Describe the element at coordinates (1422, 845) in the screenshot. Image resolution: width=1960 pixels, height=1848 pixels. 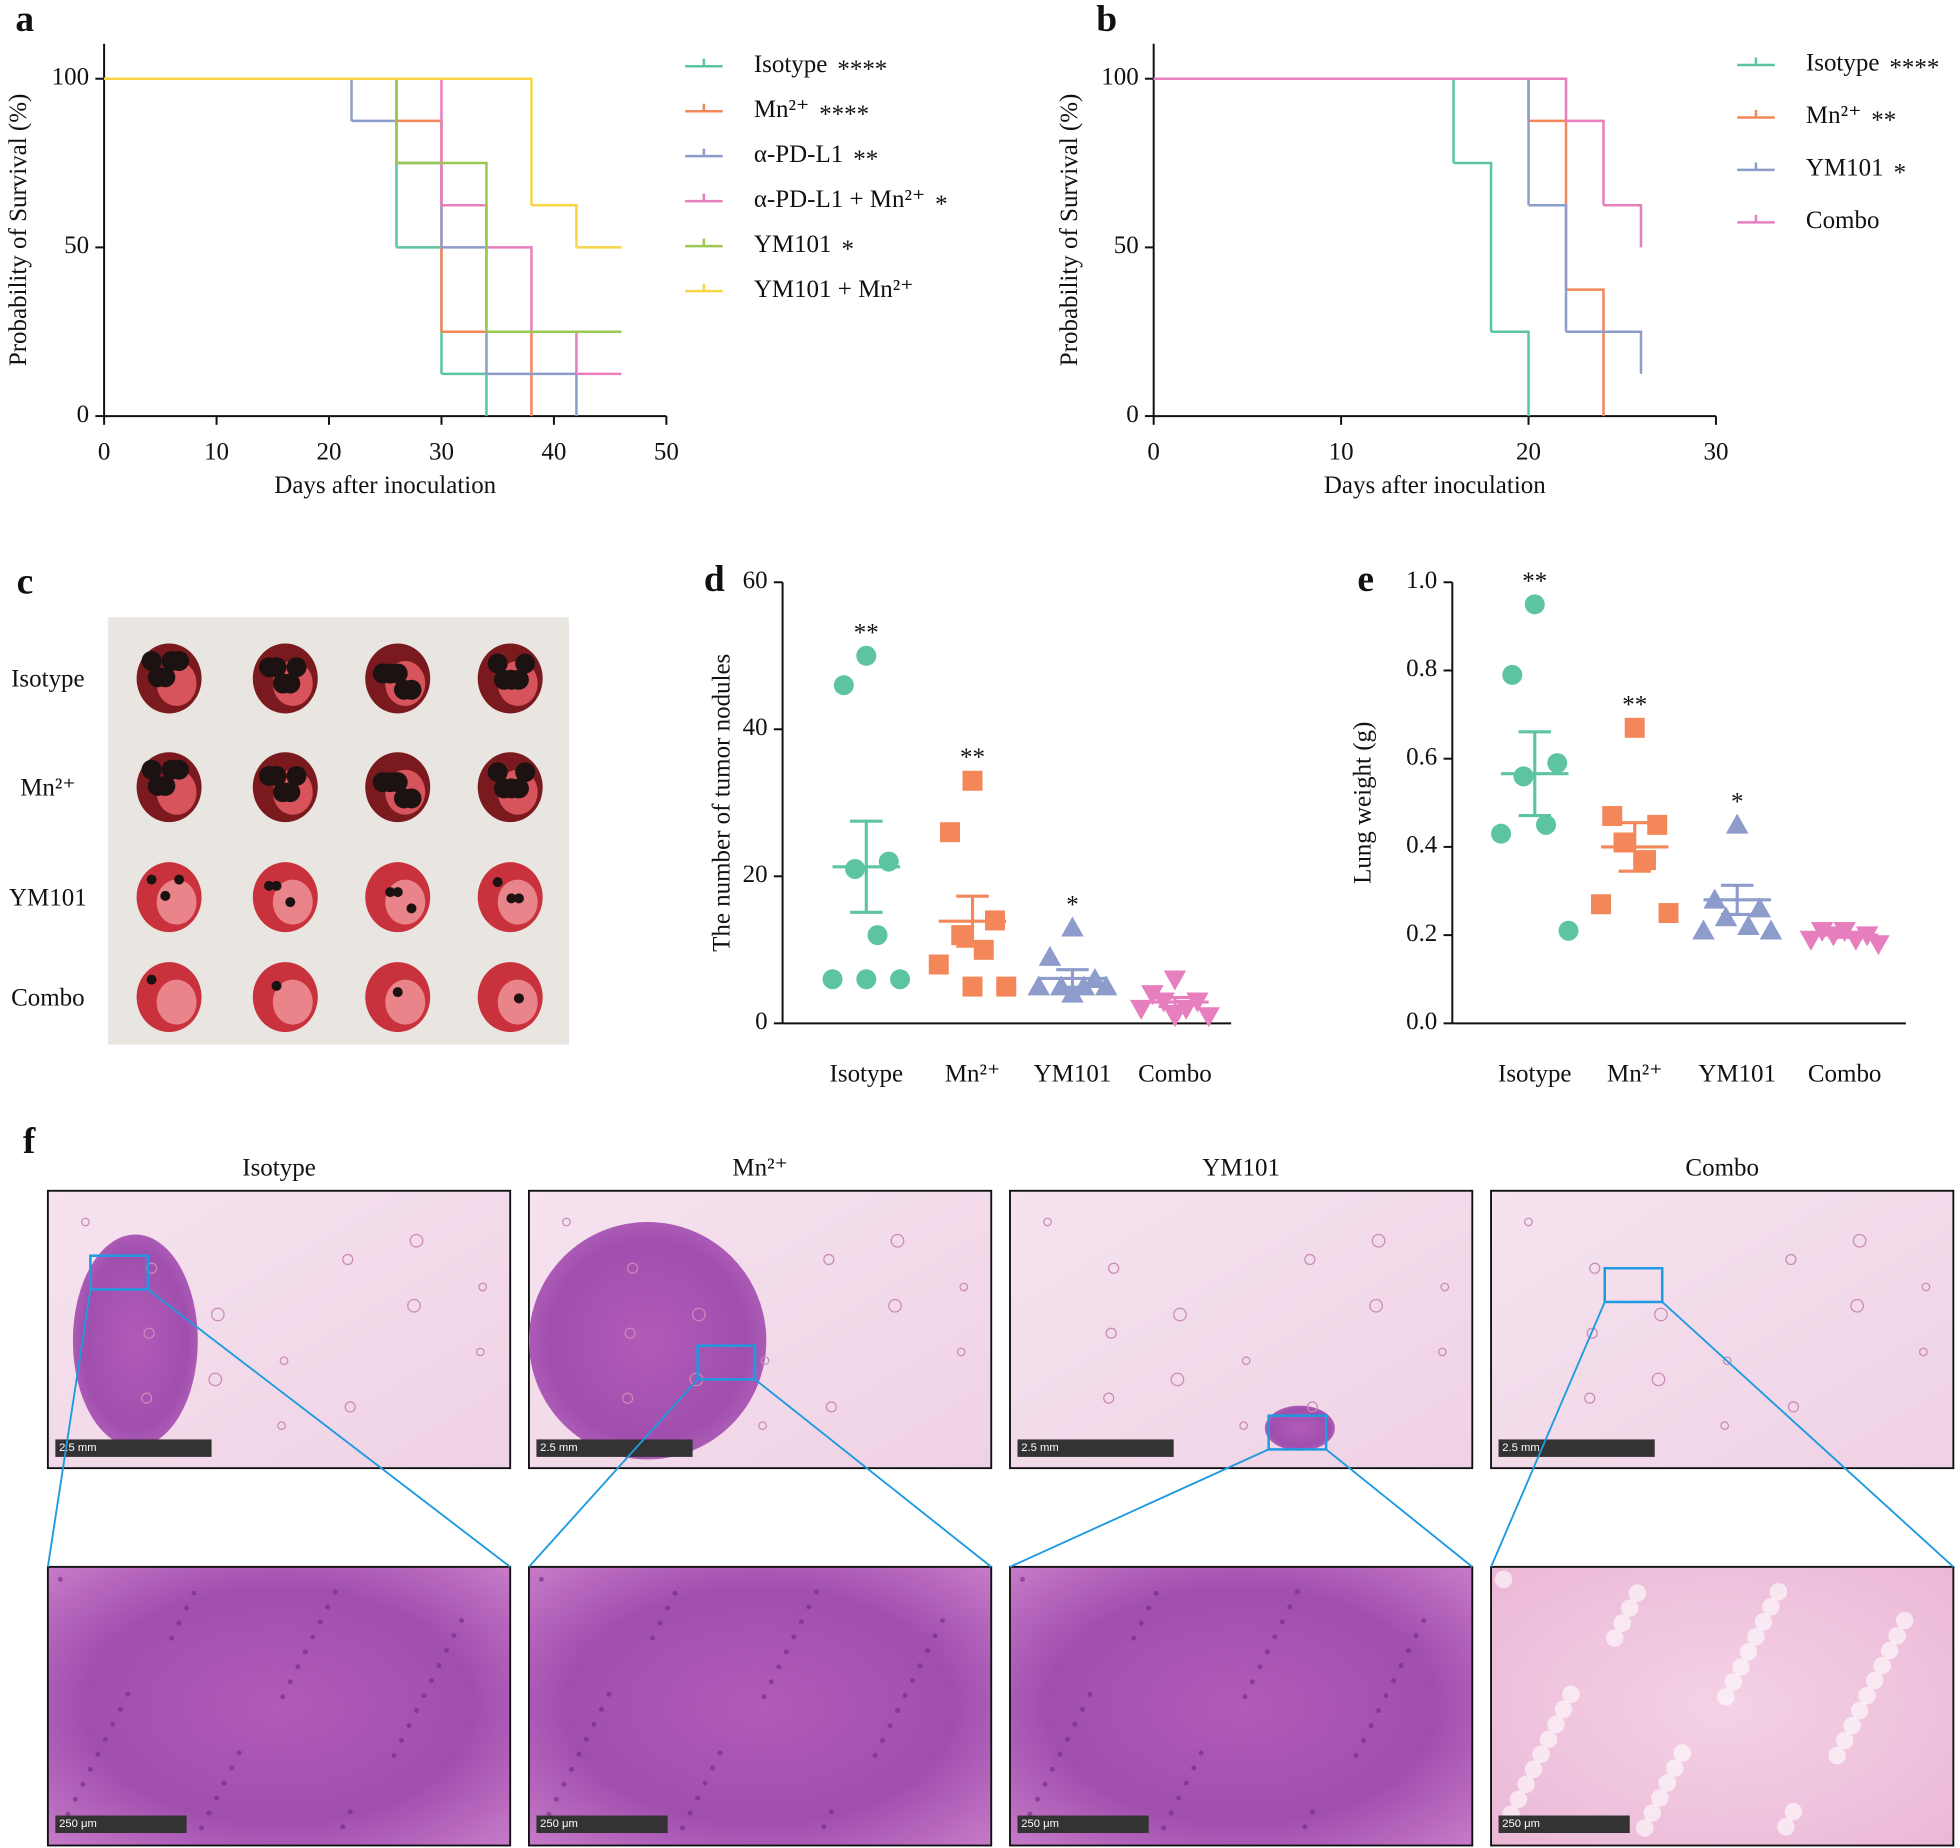
I see `y-tick-label: 0.4` at that location.